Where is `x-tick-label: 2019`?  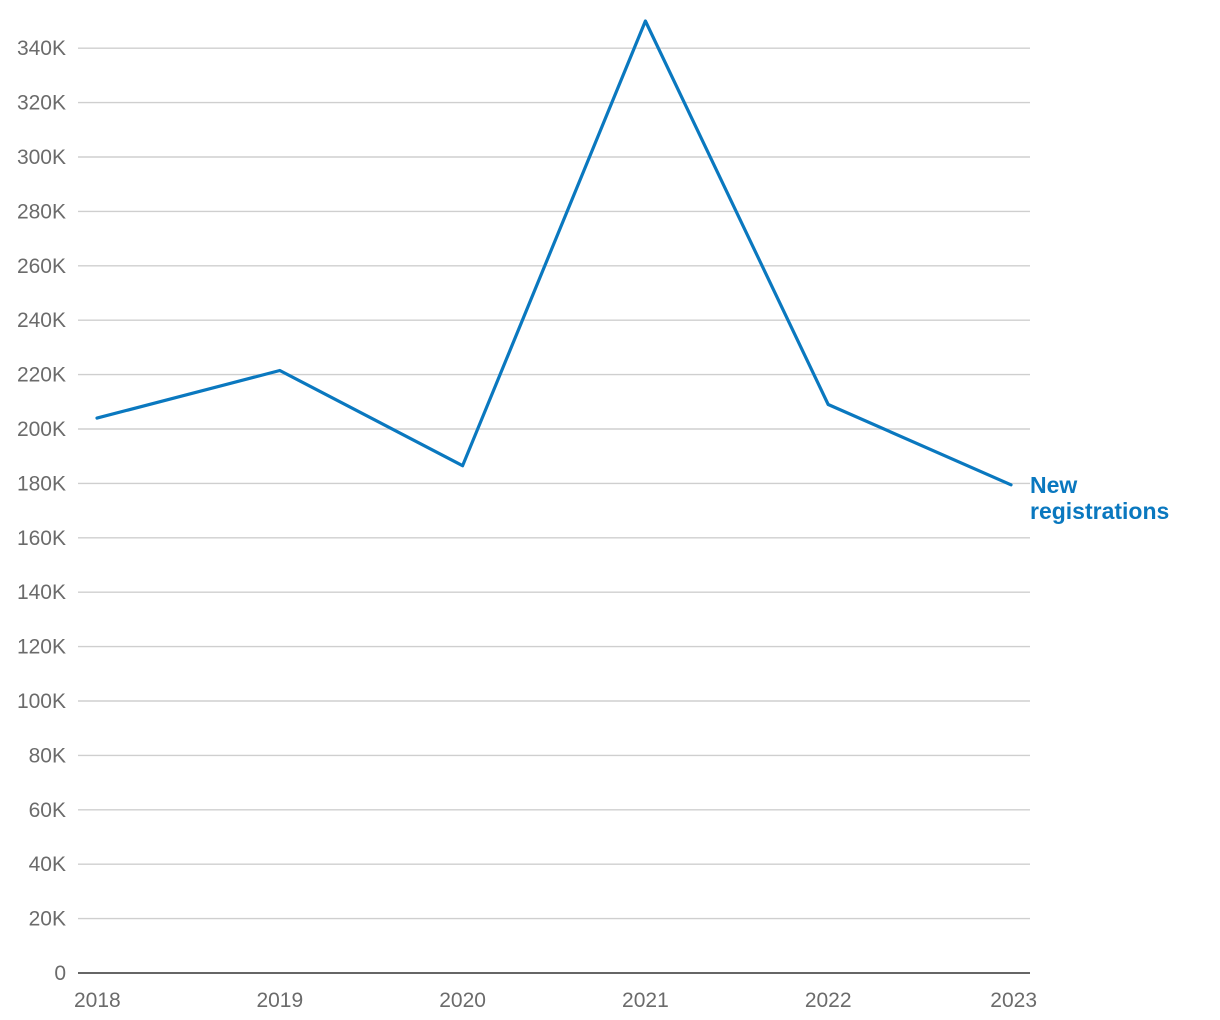 x-tick-label: 2019 is located at coordinates (279, 1000).